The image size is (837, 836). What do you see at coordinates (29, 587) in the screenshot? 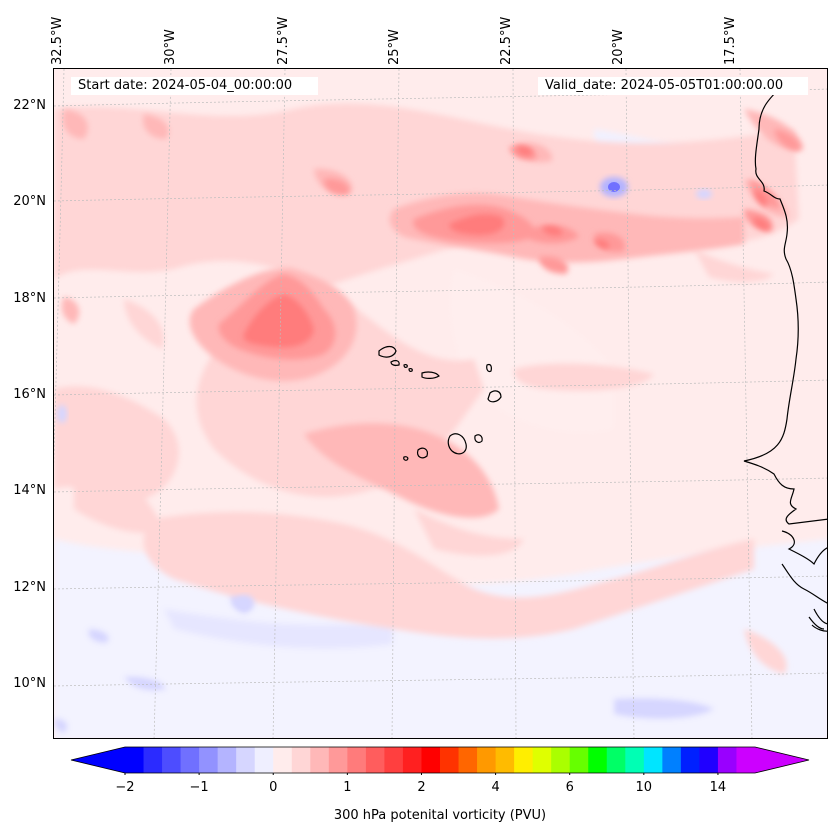
I see `latitude-label: 12°N` at bounding box center [29, 587].